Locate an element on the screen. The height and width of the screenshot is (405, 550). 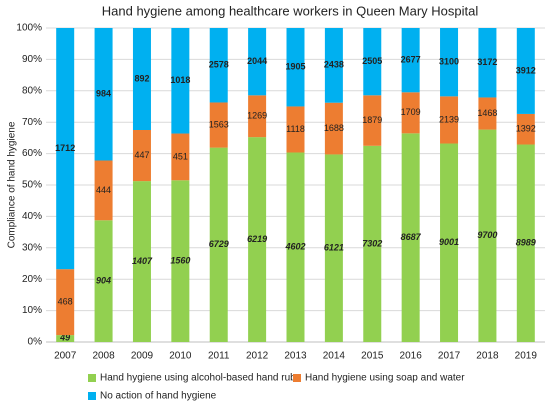
data-label: 2578 is located at coordinates (219, 65).